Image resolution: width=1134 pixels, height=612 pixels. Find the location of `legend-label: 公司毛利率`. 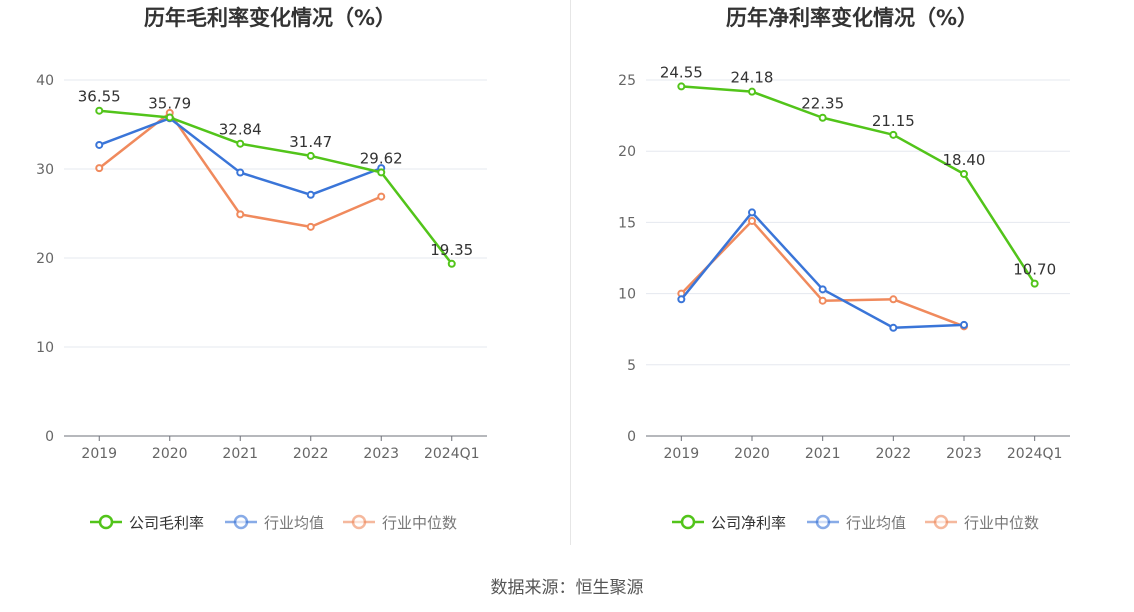

legend-label: 公司毛利率 is located at coordinates (166, 523).